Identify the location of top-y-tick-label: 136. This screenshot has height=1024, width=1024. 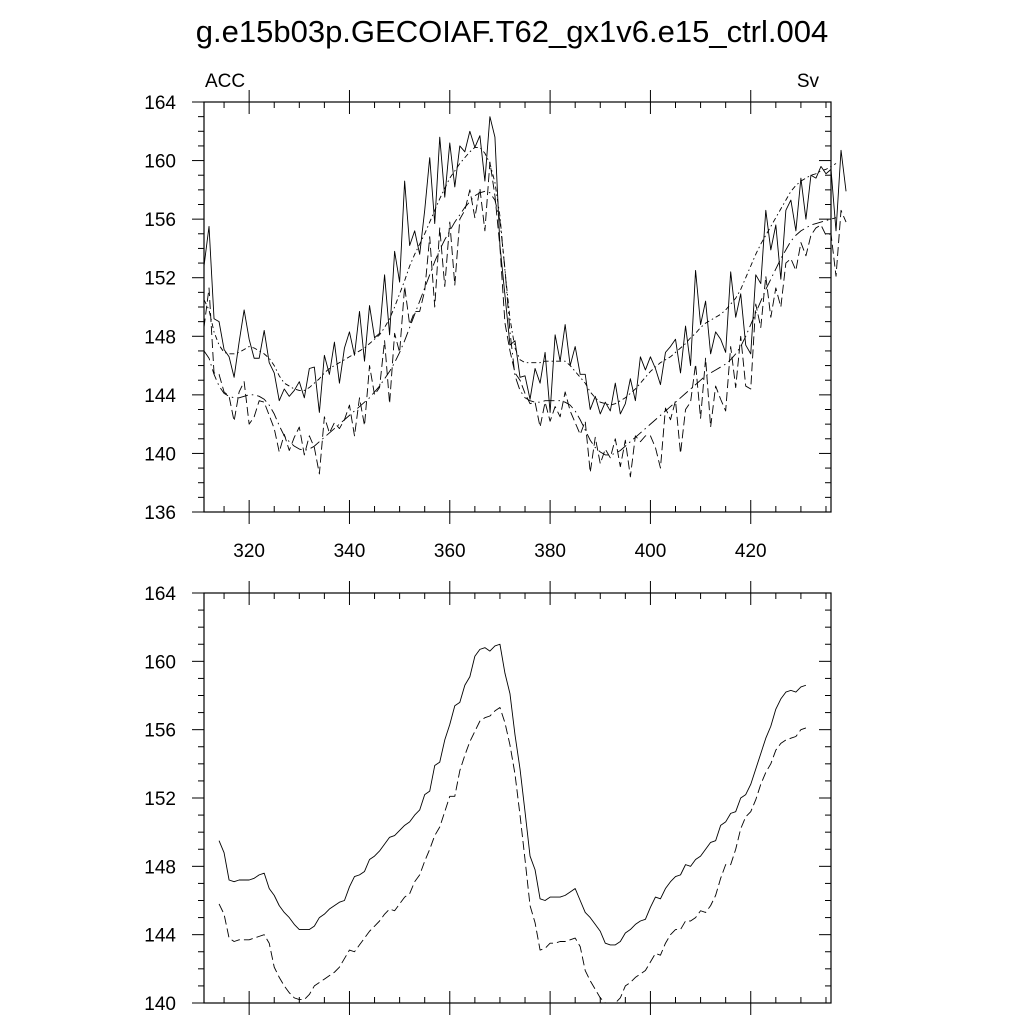
(160, 513).